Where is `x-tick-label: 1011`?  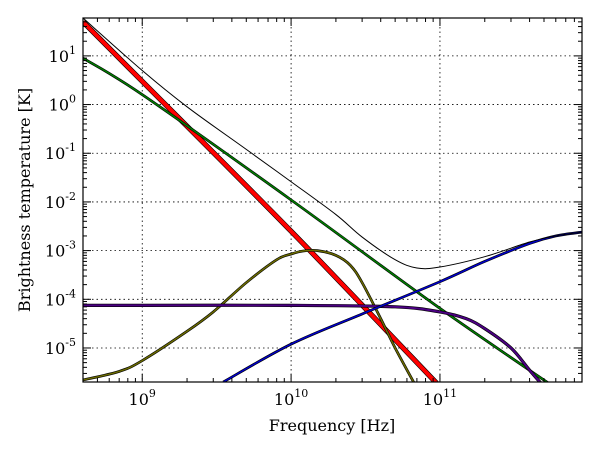
x-tick-label: 1011 is located at coordinates (440, 398).